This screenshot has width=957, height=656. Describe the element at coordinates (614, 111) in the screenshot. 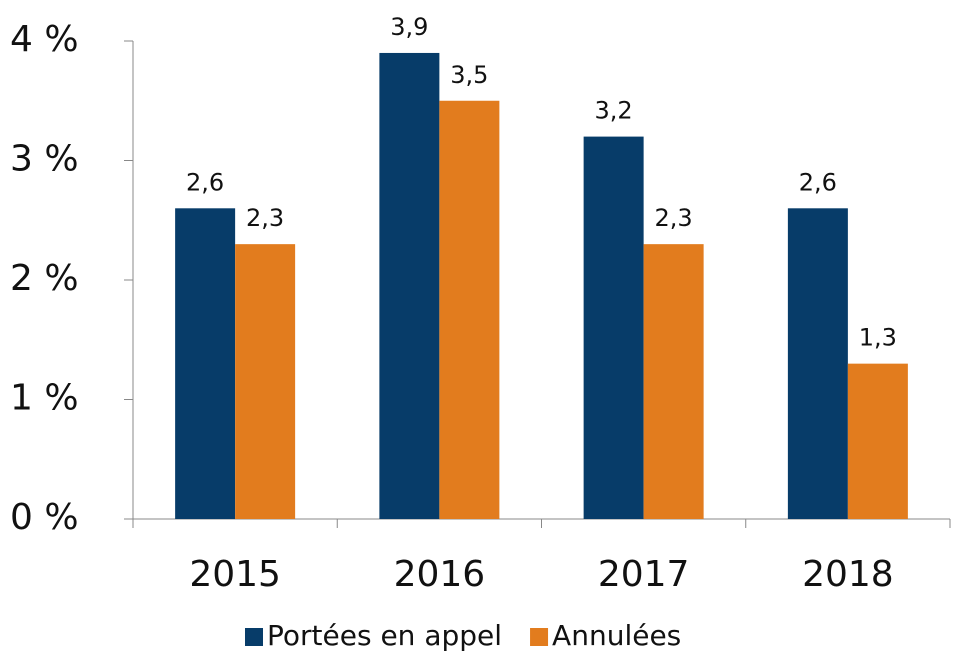

I see `value-label: 3,2` at that location.